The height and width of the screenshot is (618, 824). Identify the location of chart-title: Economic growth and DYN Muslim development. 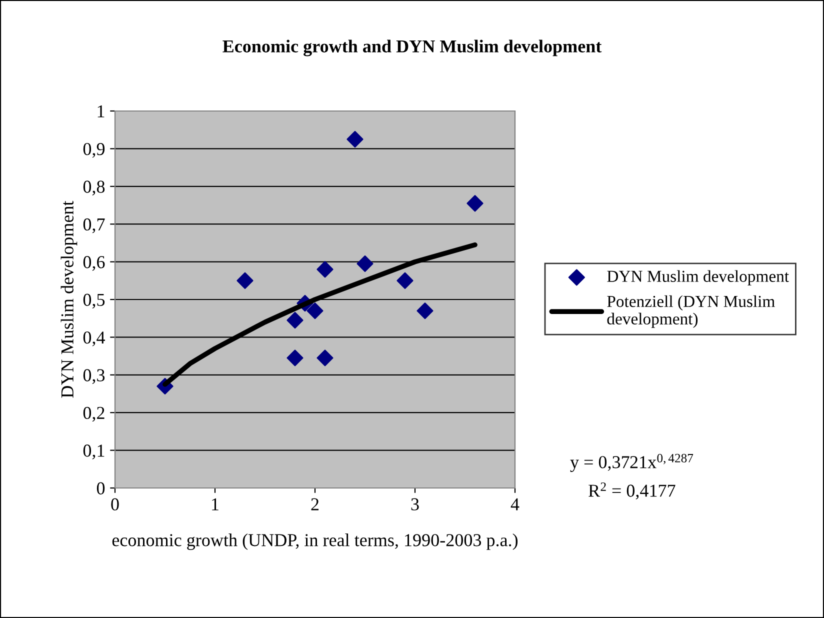
(412, 48).